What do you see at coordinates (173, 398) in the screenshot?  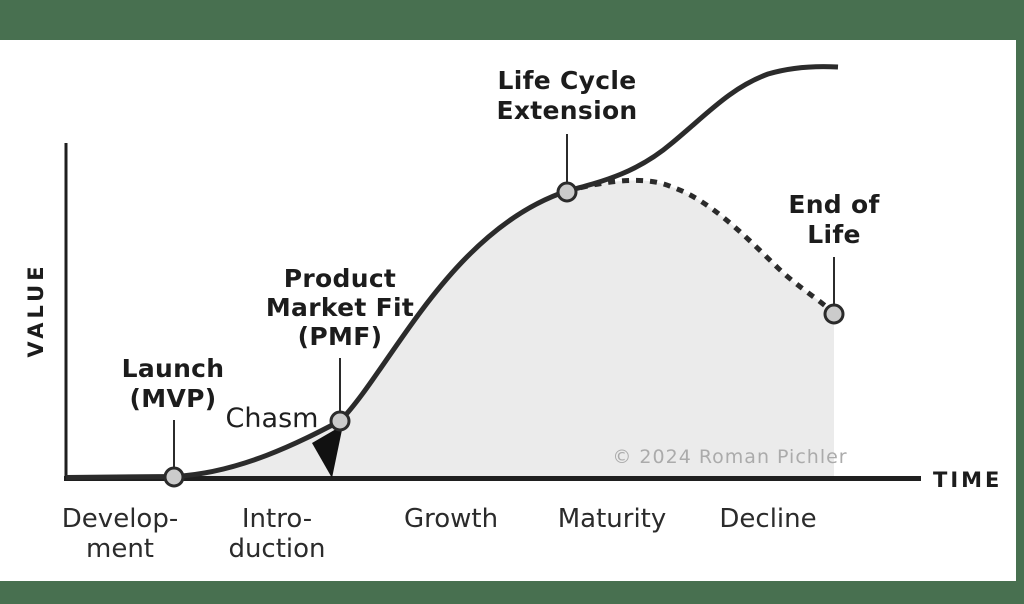 I see `launch-mvp-label-line2: (MVP)` at bounding box center [173, 398].